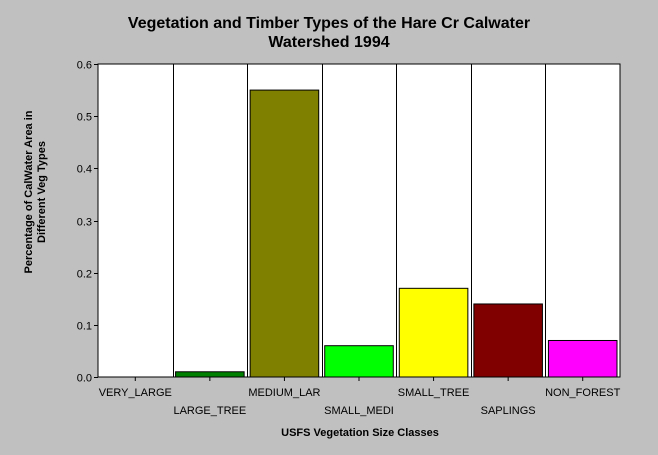  I want to click on x-category-label: MEDIUM_LAR, so click(284, 393).